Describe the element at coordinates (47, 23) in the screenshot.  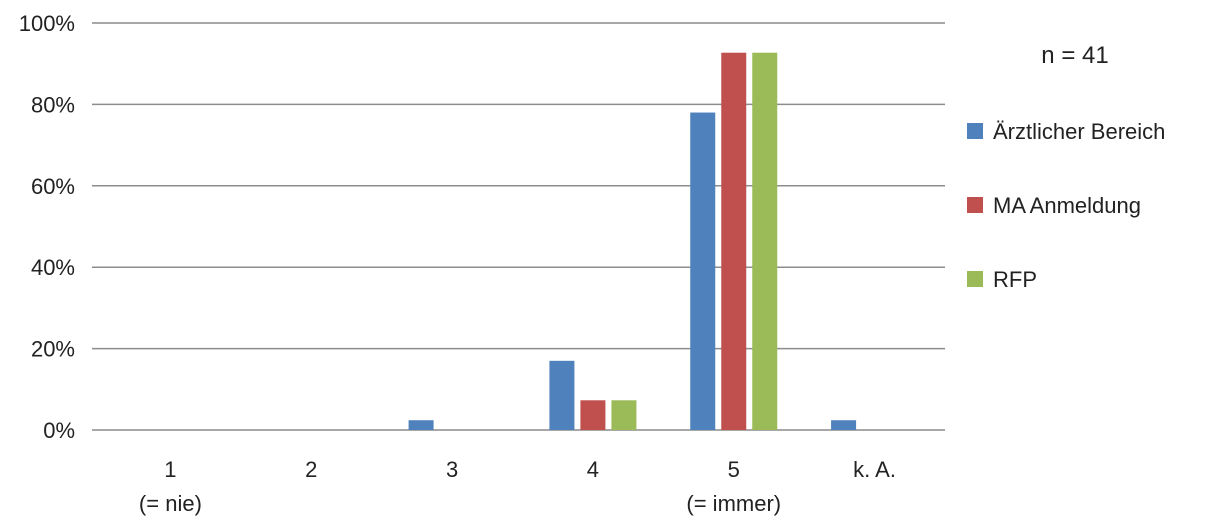
I see `y-tick-label: 100%` at that location.